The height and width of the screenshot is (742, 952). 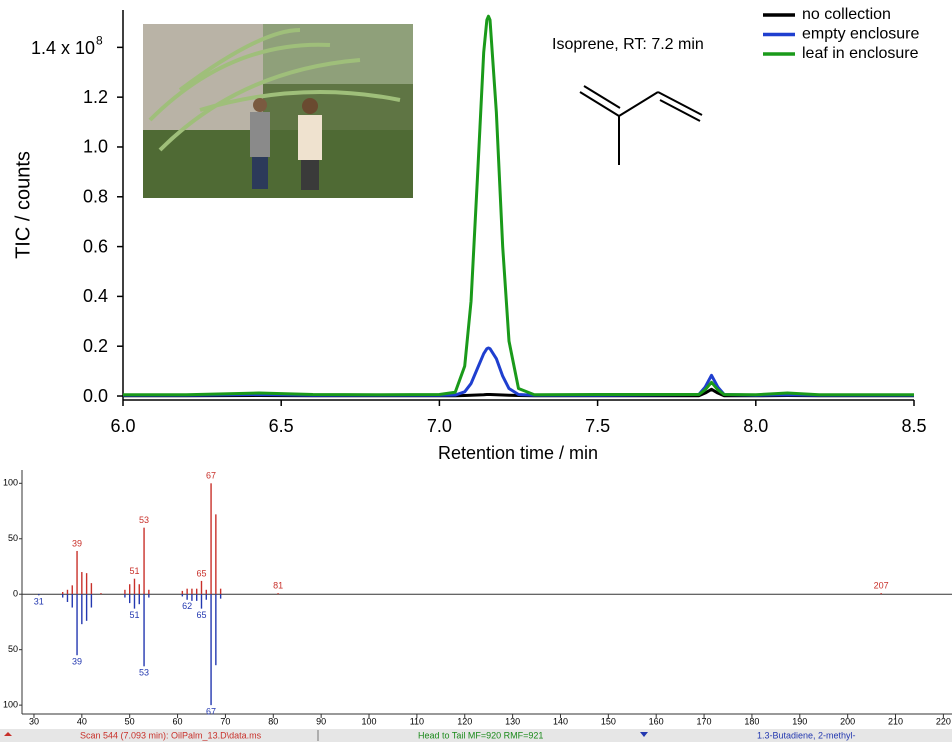 I want to click on photo-person-2-head, so click(x=310, y=106).